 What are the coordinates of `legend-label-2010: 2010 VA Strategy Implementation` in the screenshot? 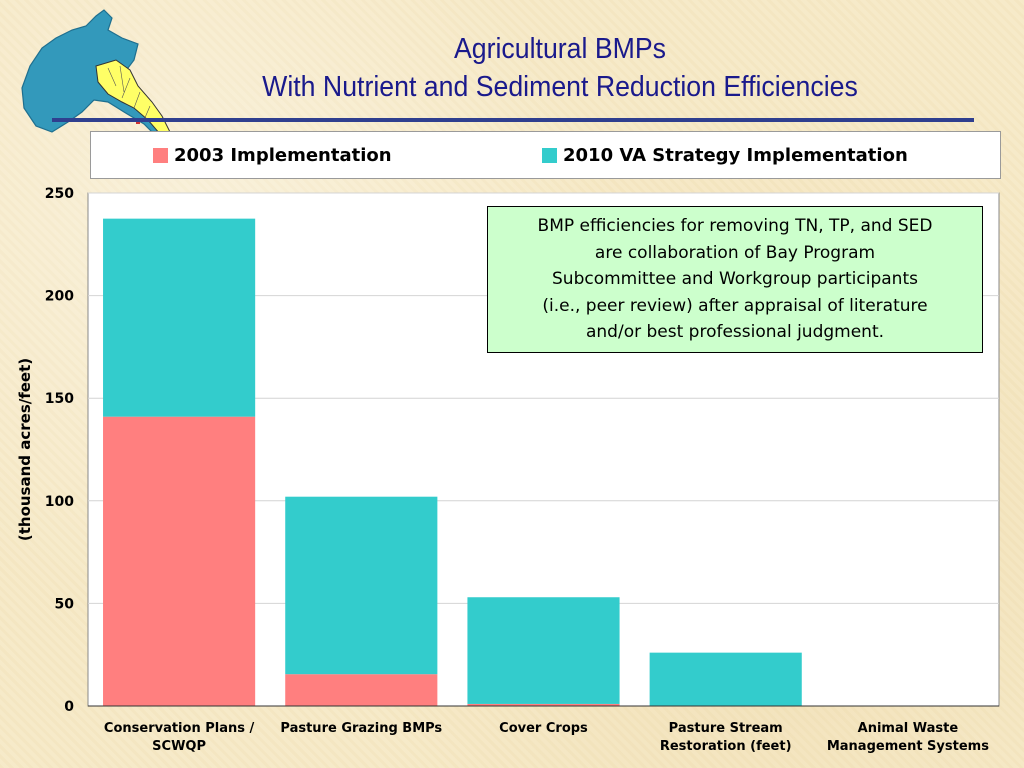 It's located at (735, 155).